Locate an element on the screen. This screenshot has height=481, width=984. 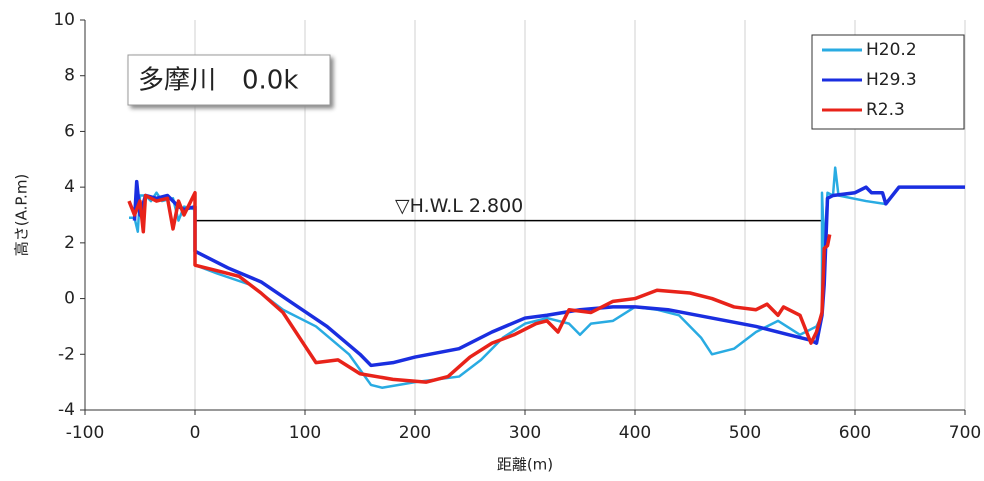
hwl-label: ▽H.W.L 2.800 is located at coordinates (459, 206).